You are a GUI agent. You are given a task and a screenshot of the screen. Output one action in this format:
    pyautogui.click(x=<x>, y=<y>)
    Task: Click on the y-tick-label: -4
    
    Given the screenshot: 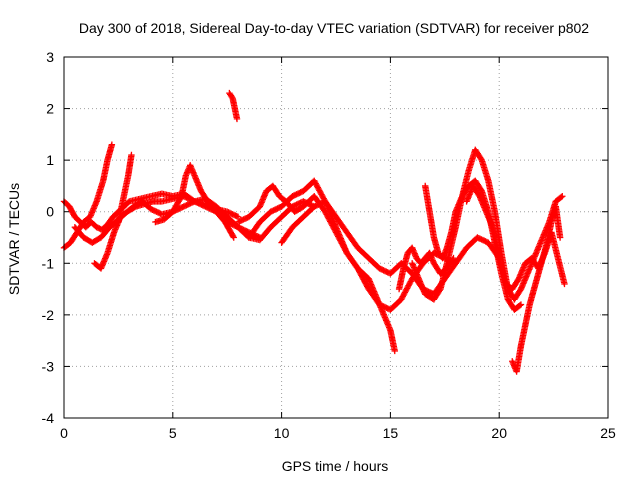 What is the action you would take?
    pyautogui.click(x=48, y=418)
    